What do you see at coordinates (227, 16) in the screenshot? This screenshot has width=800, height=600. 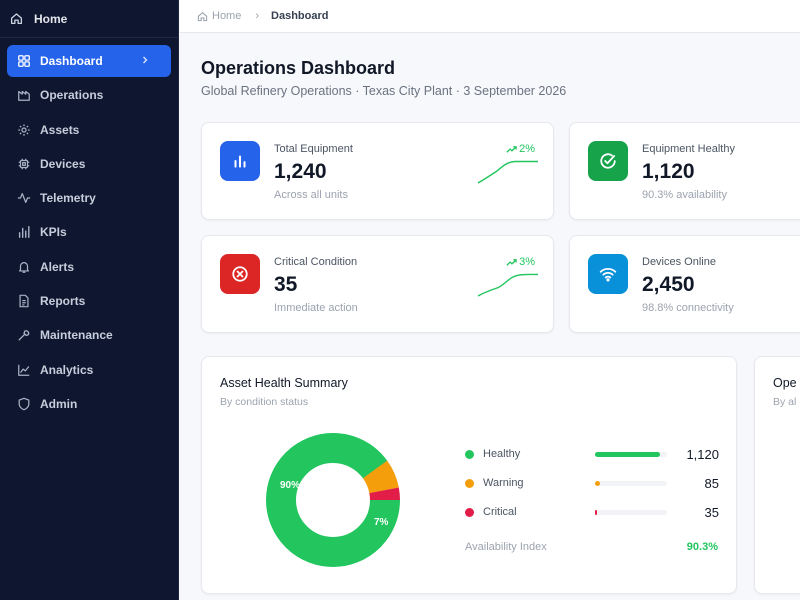 I see `breadcrumb-home-label: Home` at bounding box center [227, 16].